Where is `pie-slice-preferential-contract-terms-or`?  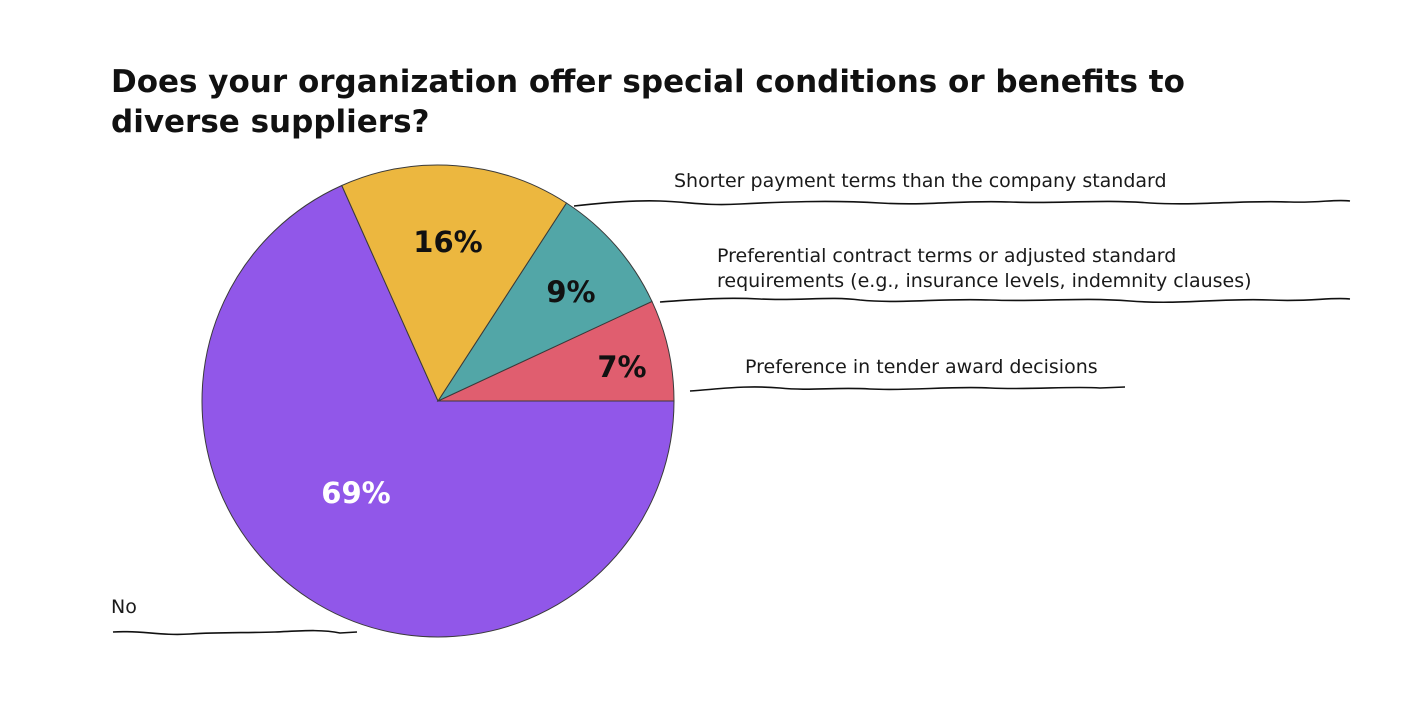 pie-slice-preferential-contract-terms-or is located at coordinates (544, 302).